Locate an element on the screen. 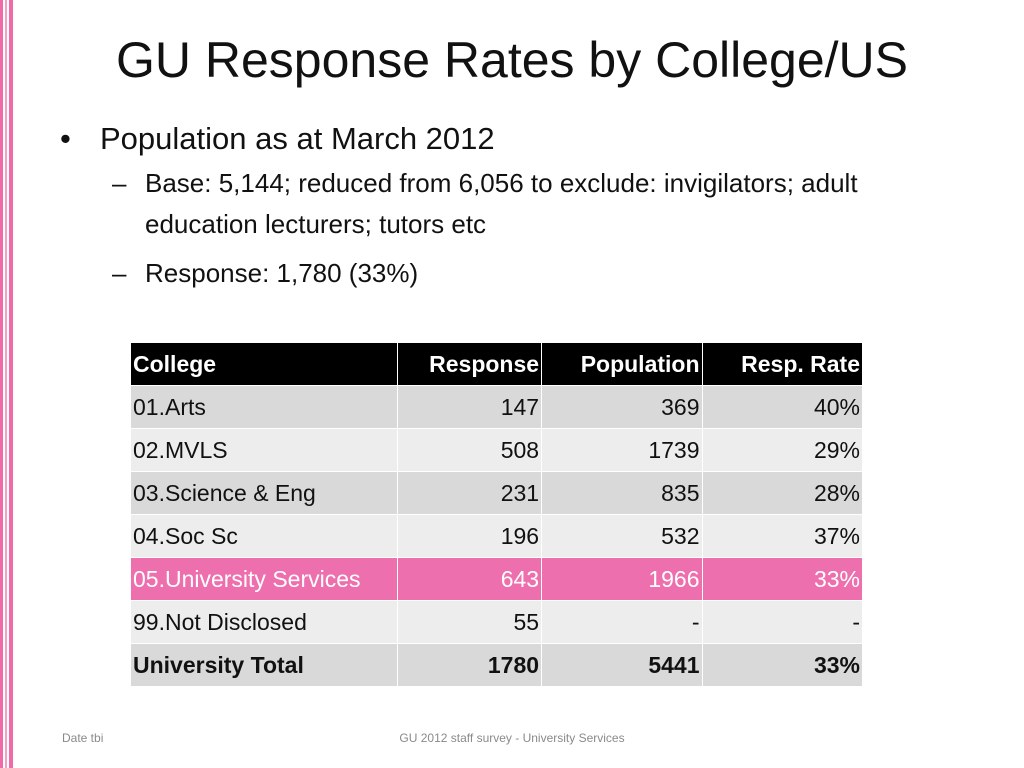 The height and width of the screenshot is (768, 1024). slide-title: GU Response Rates by College/US is located at coordinates (512, 60).